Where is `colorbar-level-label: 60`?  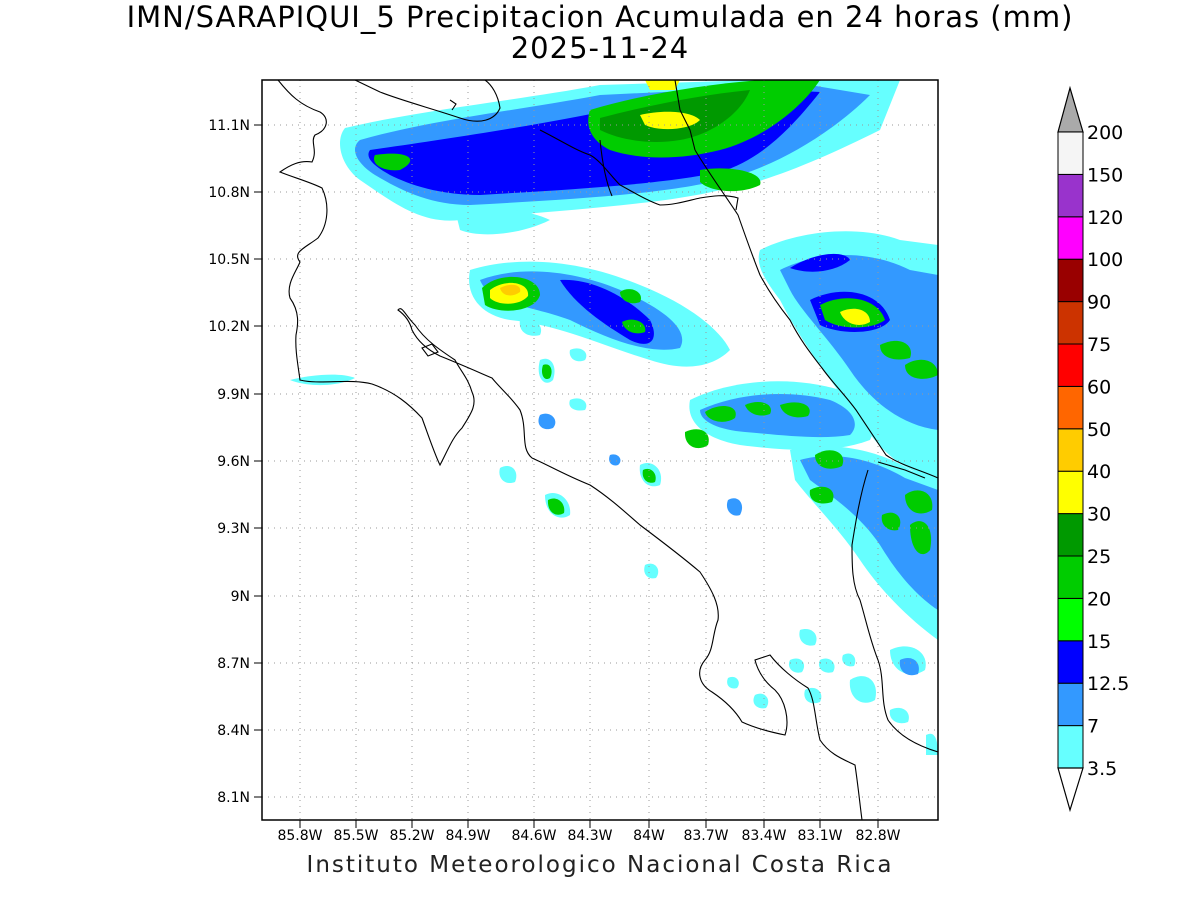 colorbar-level-label: 60 is located at coordinates (1099, 387).